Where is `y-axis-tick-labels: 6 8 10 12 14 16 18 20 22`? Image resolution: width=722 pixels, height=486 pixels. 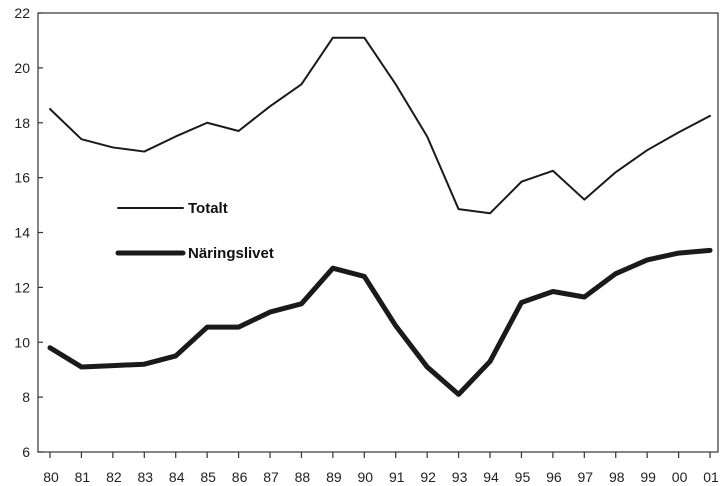
y-axis-tick-labels: 6 8 10 12 14 16 18 20 22 is located at coordinates (22, 232).